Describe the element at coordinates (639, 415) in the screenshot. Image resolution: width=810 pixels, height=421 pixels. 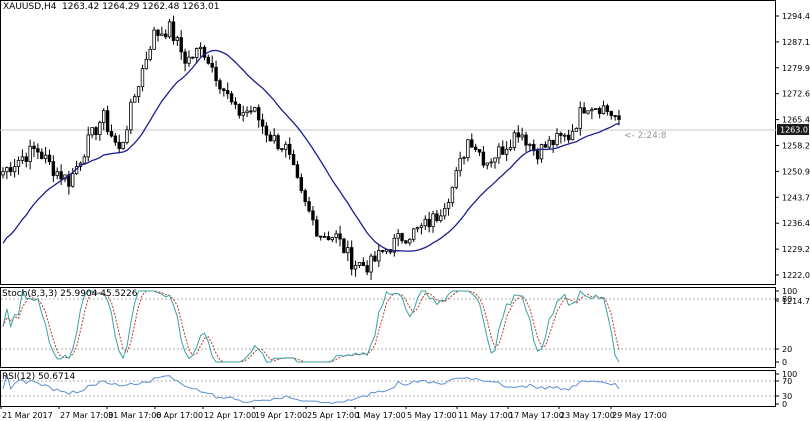
I see `date-tick-label: 29 May 17:00` at that location.